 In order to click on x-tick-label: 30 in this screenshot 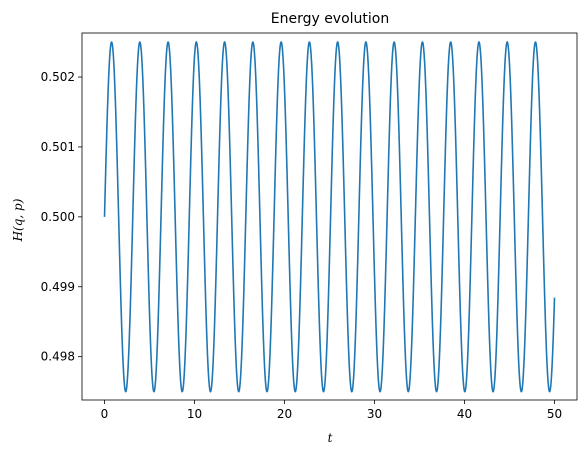, I will do `click(374, 414)`.